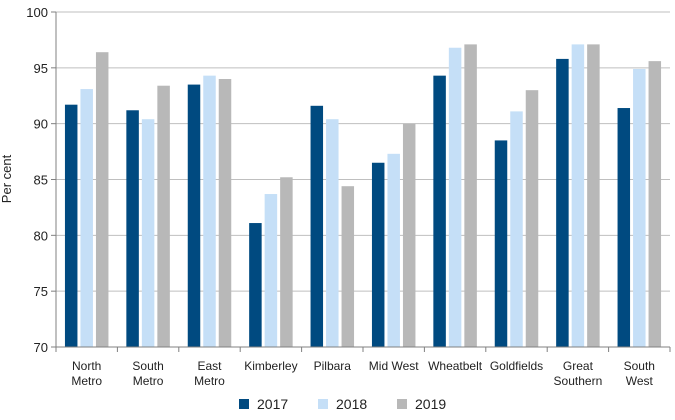  Describe the element at coordinates (41, 180) in the screenshot. I see `y-tick-label: 85` at that location.